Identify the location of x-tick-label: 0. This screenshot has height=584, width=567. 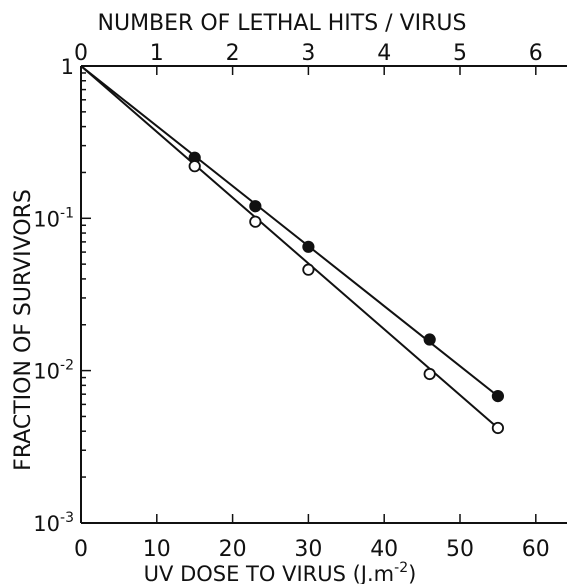
(81, 549).